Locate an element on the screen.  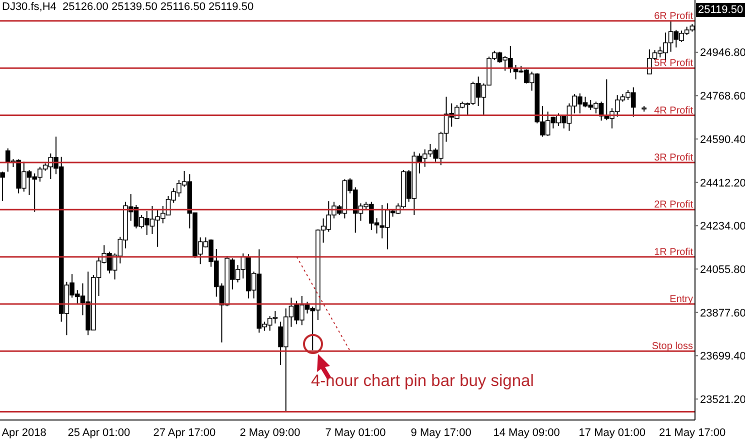
annotation: 4-hour chart pin bar buy signal is located at coordinates (422, 381).